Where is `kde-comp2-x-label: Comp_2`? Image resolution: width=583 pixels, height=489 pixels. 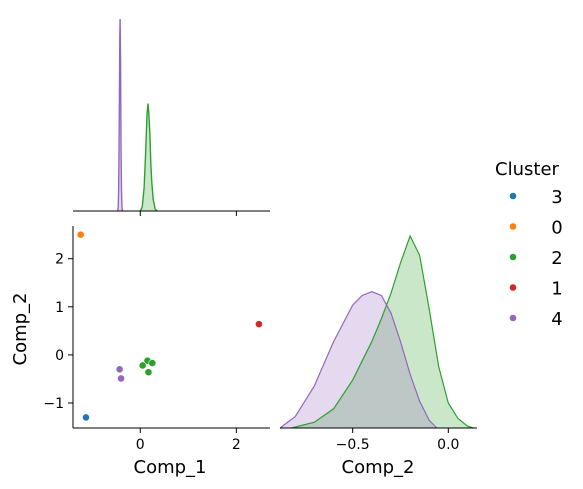 kde-comp2-x-label: Comp_2 is located at coordinates (378, 467).